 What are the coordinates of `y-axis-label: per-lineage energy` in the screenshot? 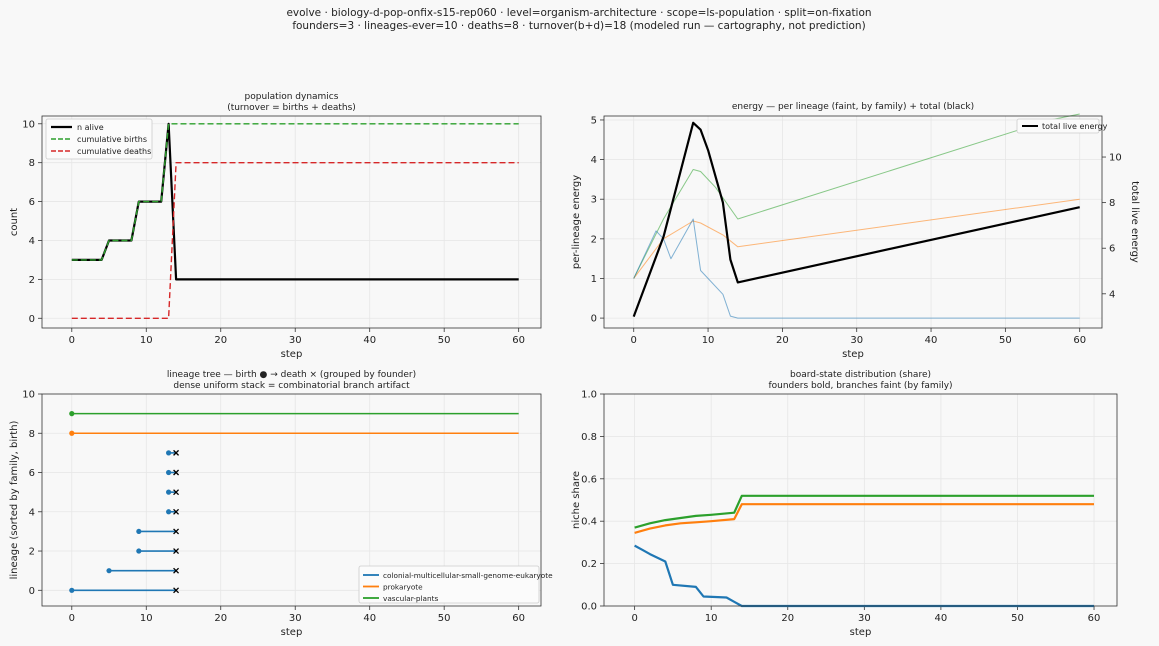 It's located at (576, 222).